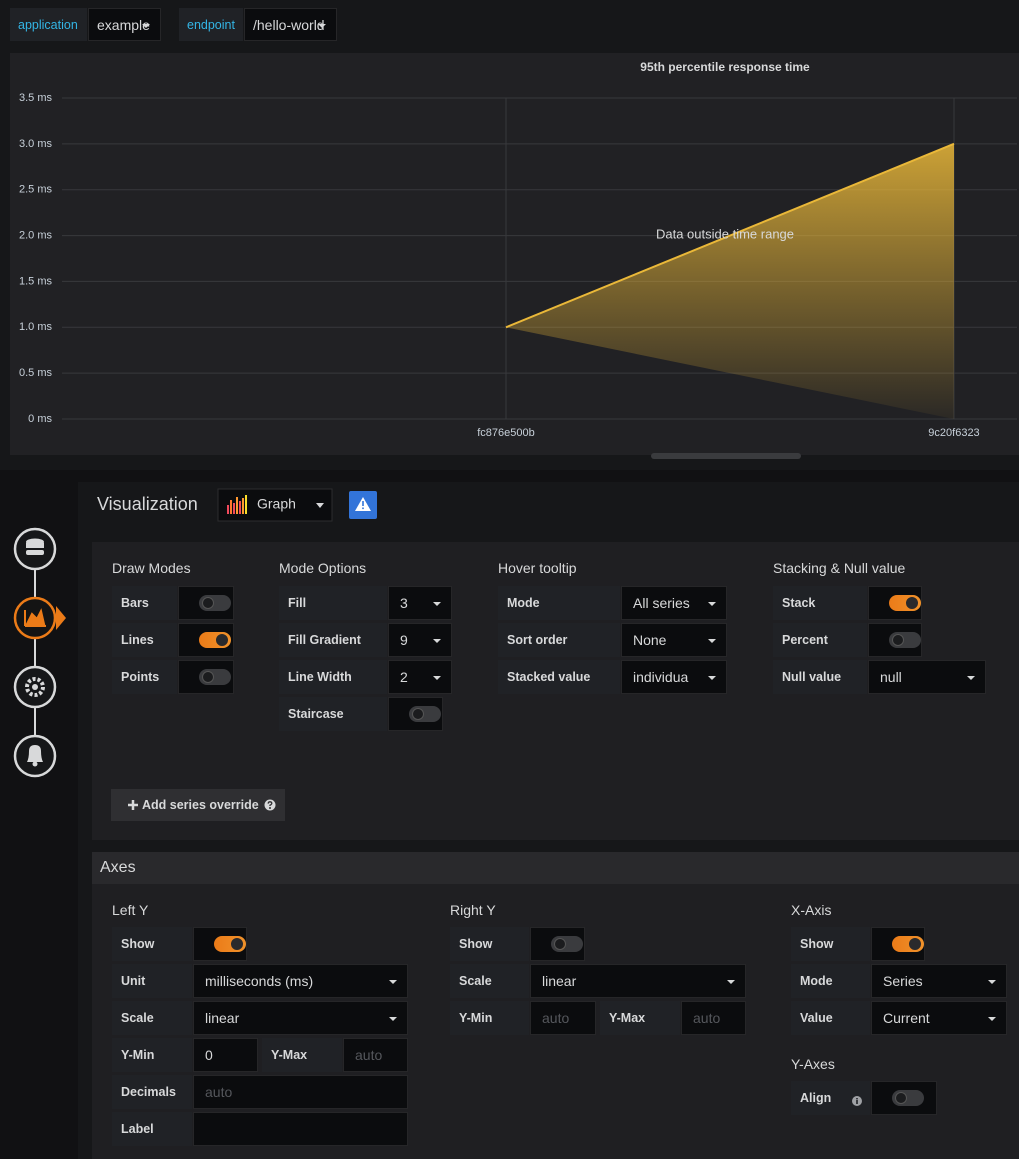  Describe the element at coordinates (35, 549) in the screenshot. I see `nav-queries` at that location.